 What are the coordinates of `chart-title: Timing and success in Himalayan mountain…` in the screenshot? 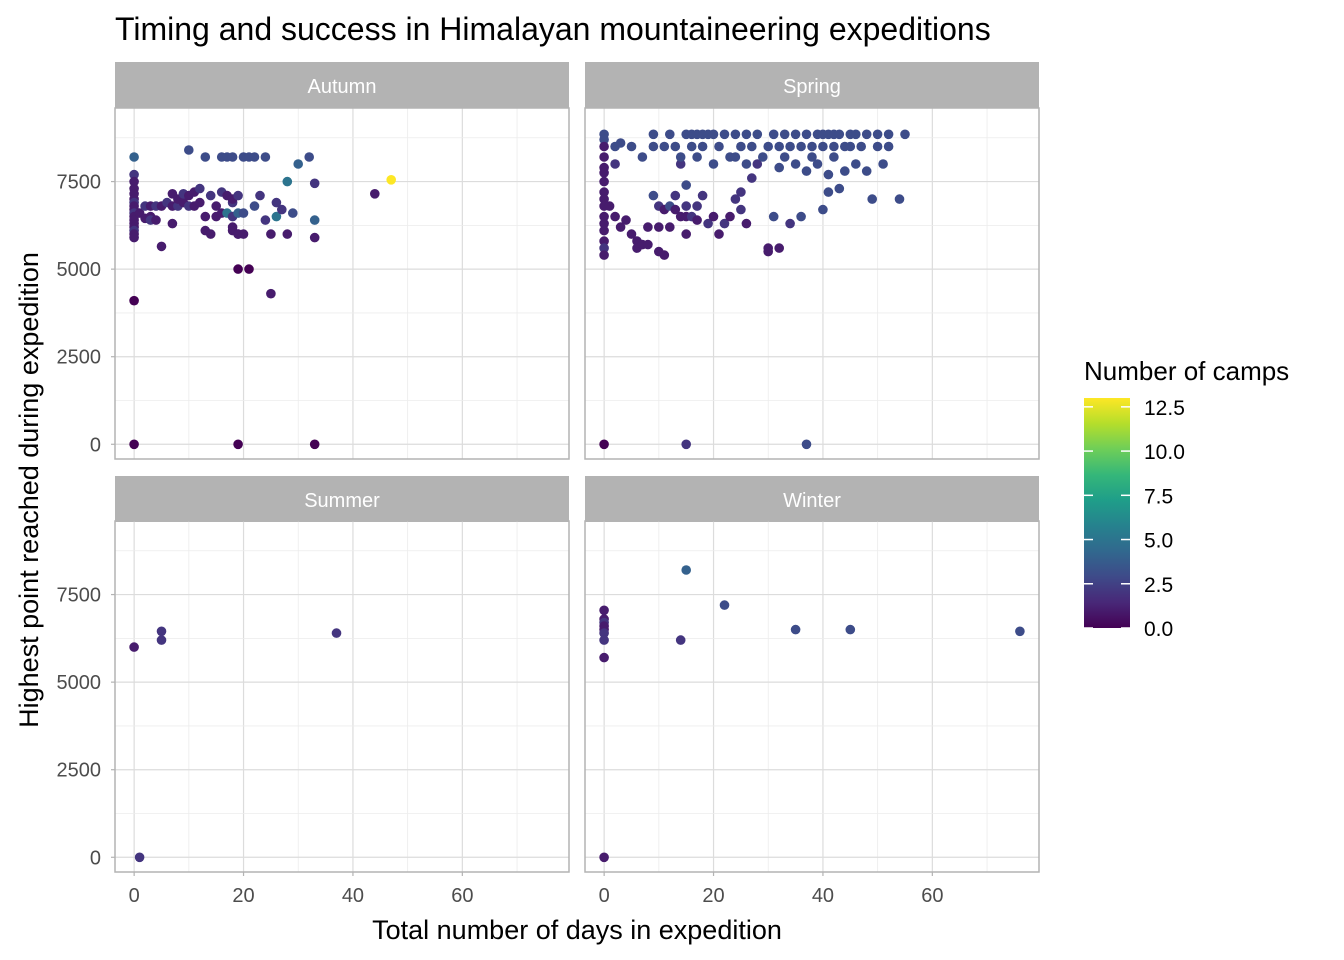 It's located at (553, 29).